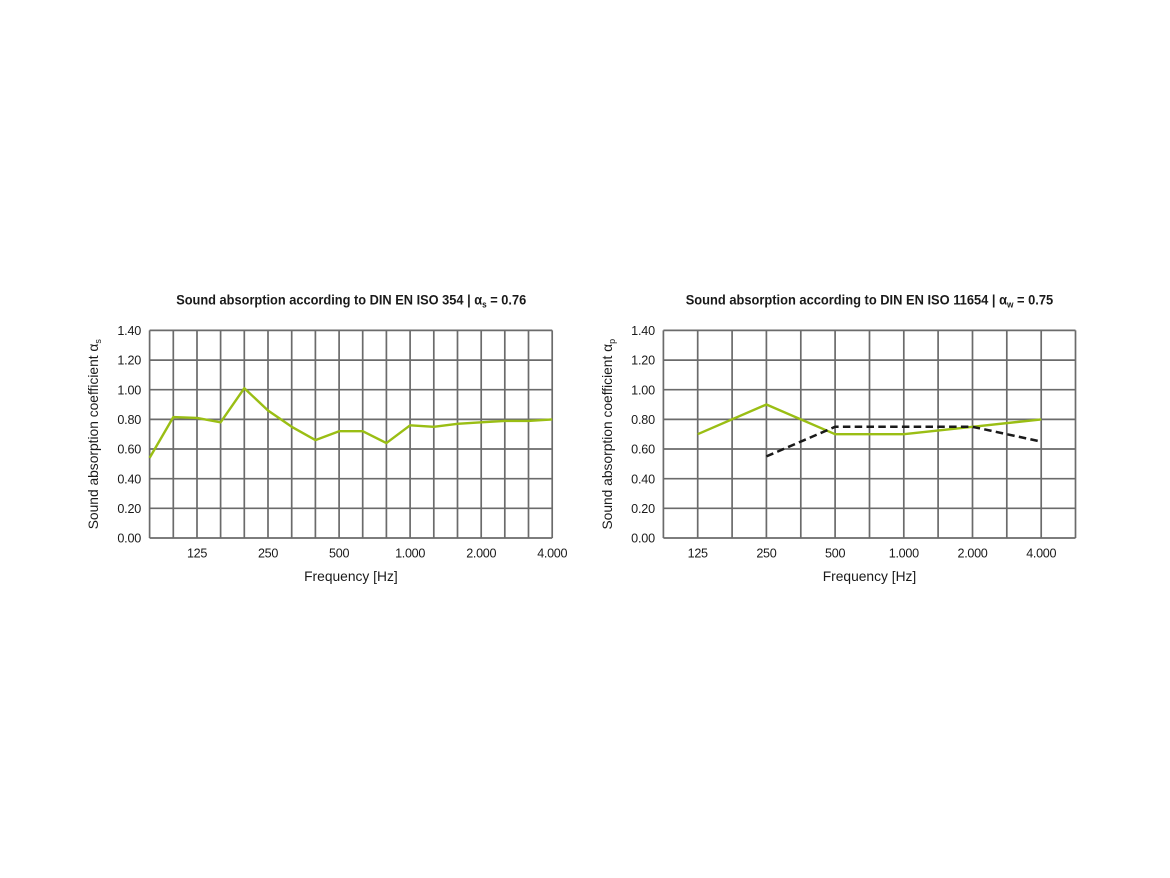 This screenshot has height=878, width=1170. What do you see at coordinates (94, 434) in the screenshot?
I see `svg-text:Sound absorption coefficient α: Sound absorption coefficient αs` at bounding box center [94, 434].